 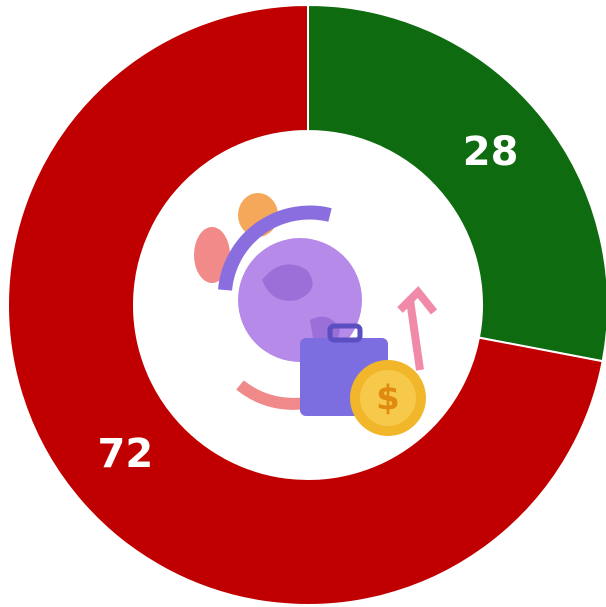 What do you see at coordinates (212, 255) in the screenshot?
I see `illustration-shape` at bounding box center [212, 255].